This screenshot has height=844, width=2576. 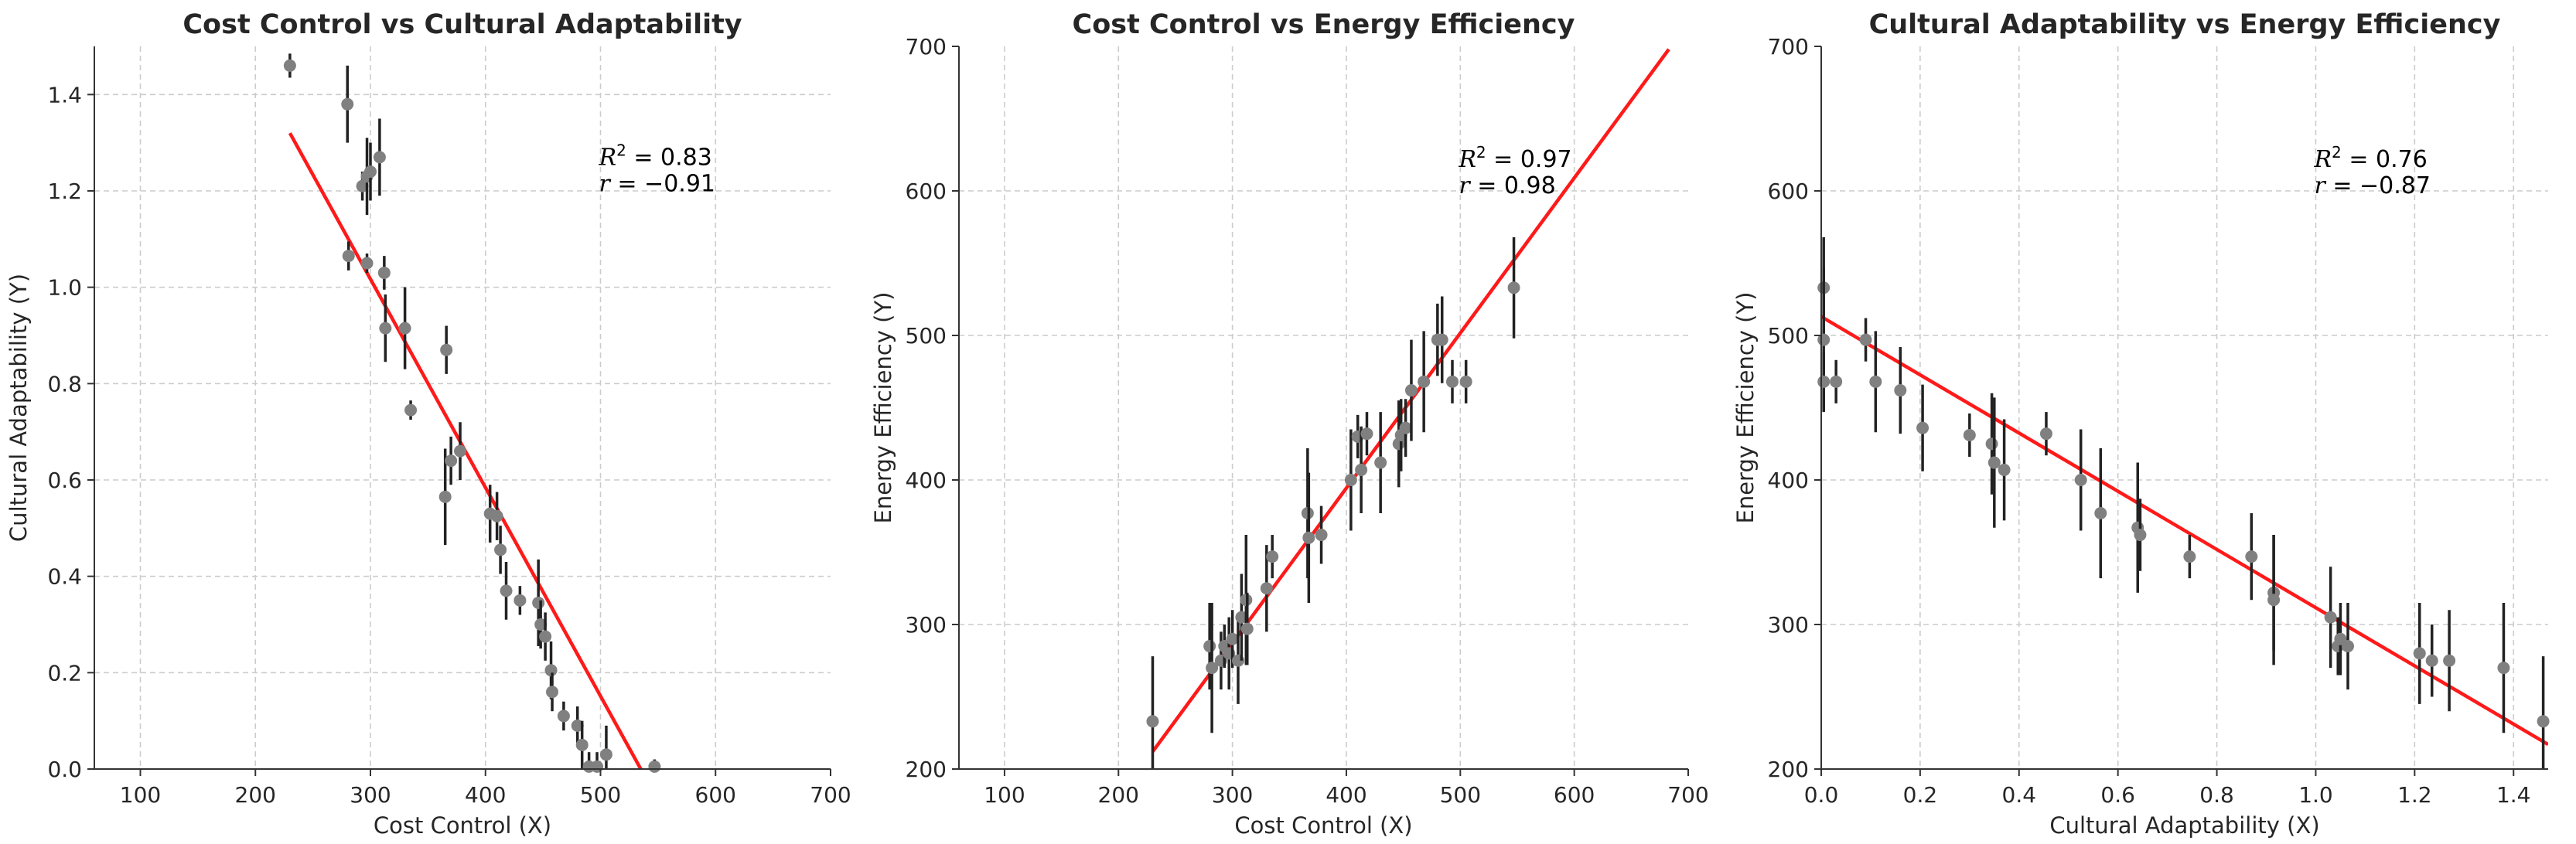 I want to click on x-tick-label: 0.0, so click(x=1821, y=795).